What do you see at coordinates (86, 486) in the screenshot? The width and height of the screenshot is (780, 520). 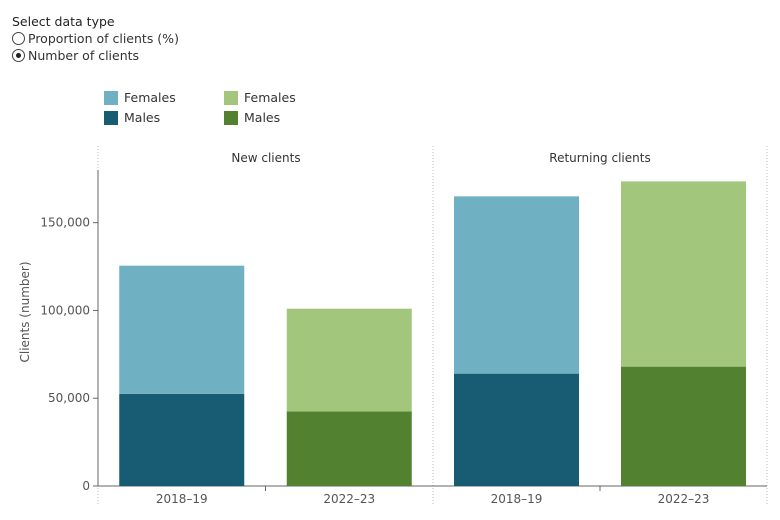 I see `y-tick-label: 0` at bounding box center [86, 486].